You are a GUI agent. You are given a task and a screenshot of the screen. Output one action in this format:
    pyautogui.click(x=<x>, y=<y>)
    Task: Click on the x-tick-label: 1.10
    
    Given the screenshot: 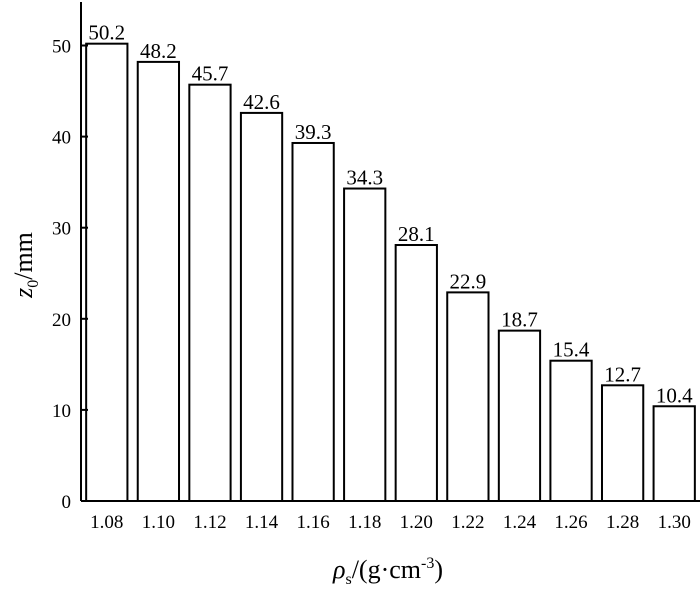 What is the action you would take?
    pyautogui.click(x=158, y=522)
    